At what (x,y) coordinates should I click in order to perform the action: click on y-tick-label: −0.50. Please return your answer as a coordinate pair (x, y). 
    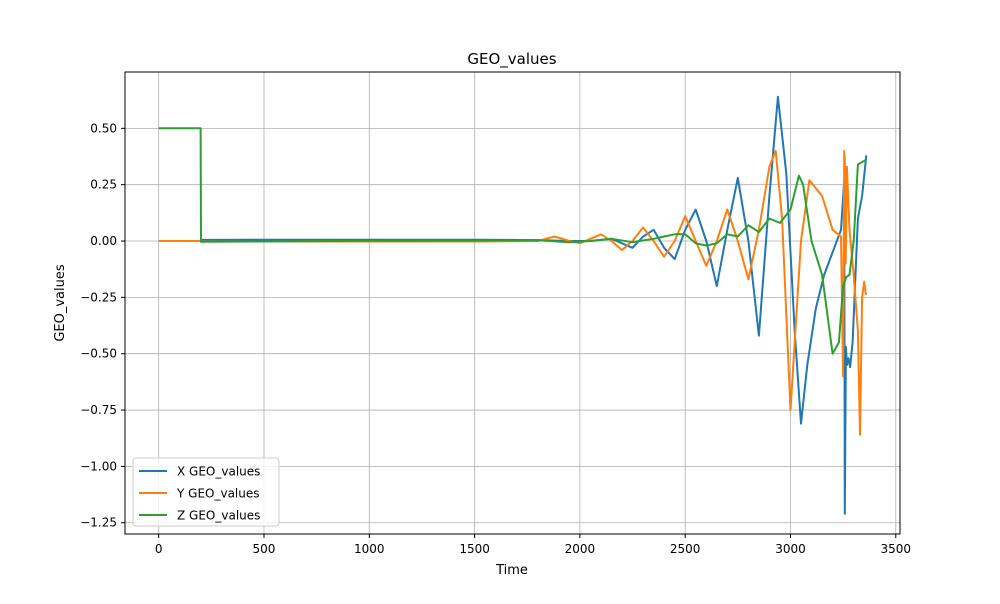
    Looking at the image, I should click on (98, 354).